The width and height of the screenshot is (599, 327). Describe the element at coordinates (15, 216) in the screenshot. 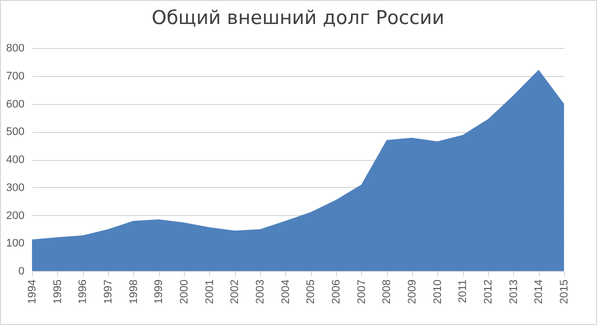

I see `y-tick-label: 200` at that location.